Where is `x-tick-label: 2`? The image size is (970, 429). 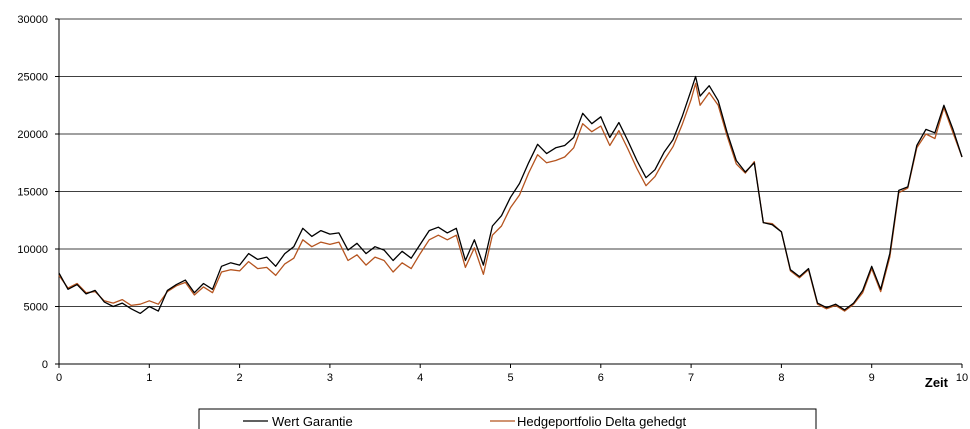 x-tick-label: 2 is located at coordinates (240, 378).